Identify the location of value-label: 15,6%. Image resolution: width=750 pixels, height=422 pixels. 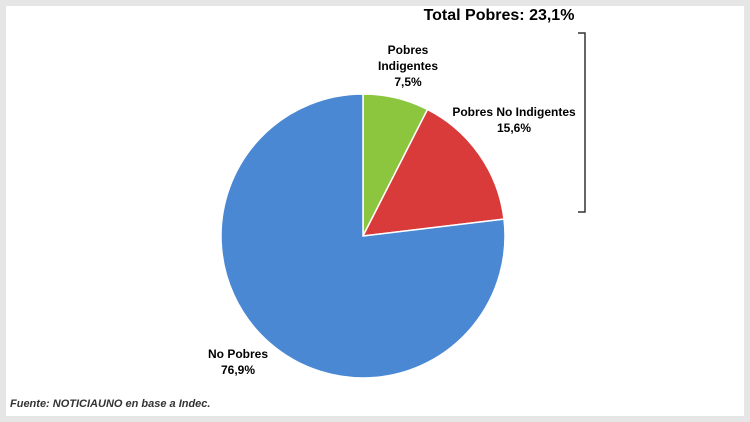
(514, 128).